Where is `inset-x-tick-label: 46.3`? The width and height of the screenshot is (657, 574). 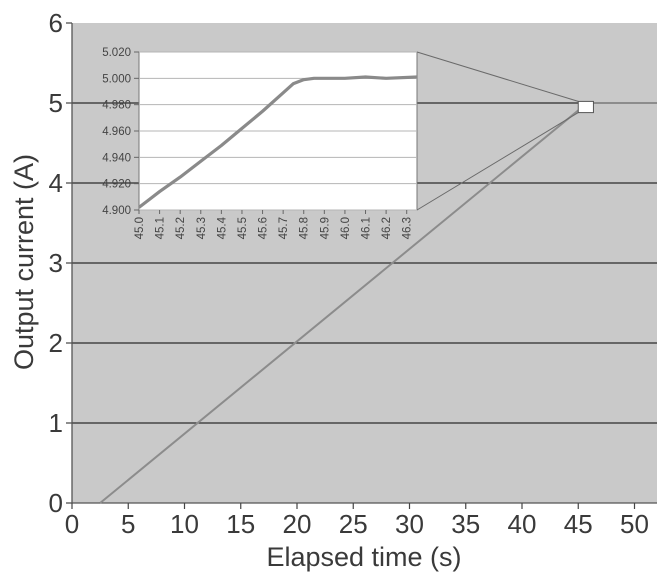 inset-x-tick-label: 46.3 is located at coordinates (408, 228).